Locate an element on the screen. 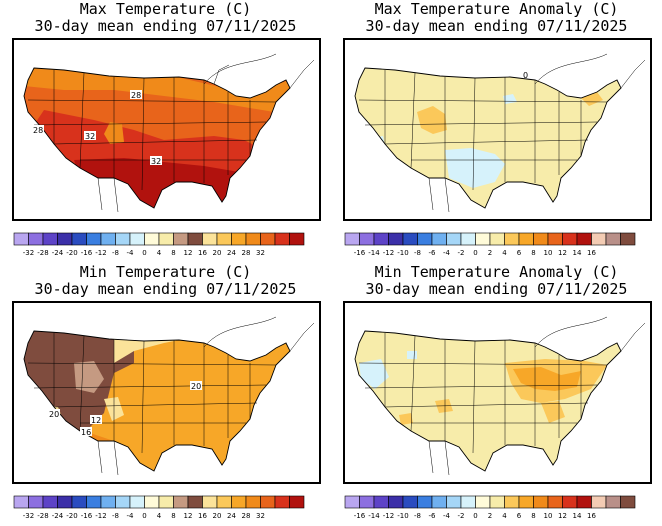  colorbar-tick-label: 14 is located at coordinates (577, 253).